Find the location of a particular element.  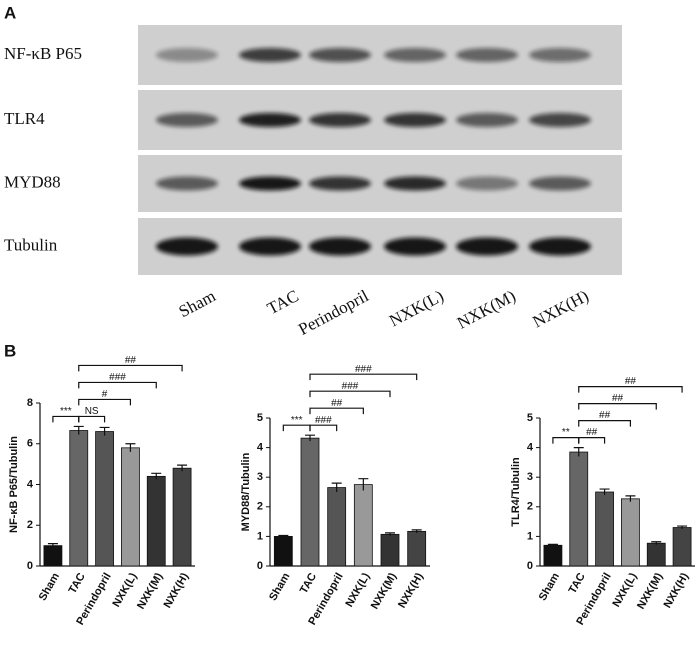

significance-label: ** is located at coordinates (566, 432).